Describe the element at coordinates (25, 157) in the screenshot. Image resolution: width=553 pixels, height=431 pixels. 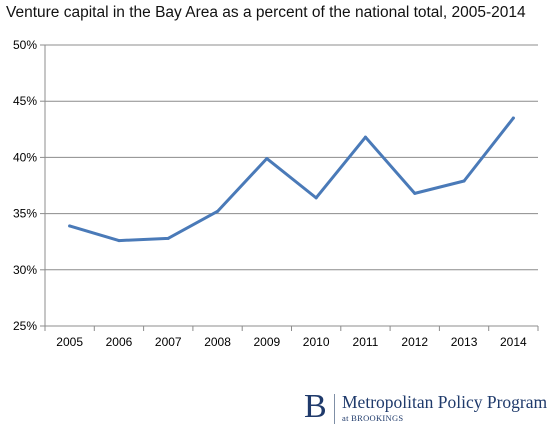
I see `y-tick-label: 40%` at that location.